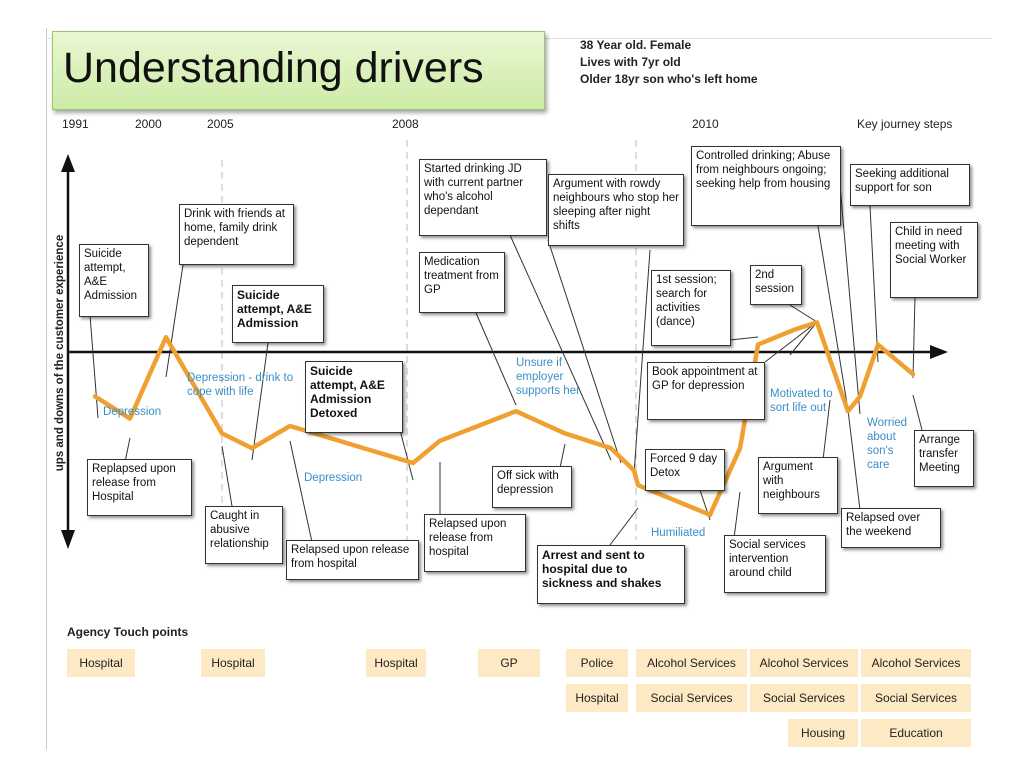 The height and width of the screenshot is (768, 1024). Describe the element at coordinates (244, 535) in the screenshot. I see `callout-box: Caught in abusive relationship` at that location.